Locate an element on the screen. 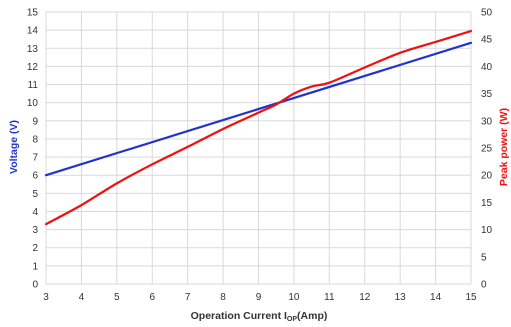  x-axis-title: Operation Current IOP(Amp) is located at coordinates (259, 316).